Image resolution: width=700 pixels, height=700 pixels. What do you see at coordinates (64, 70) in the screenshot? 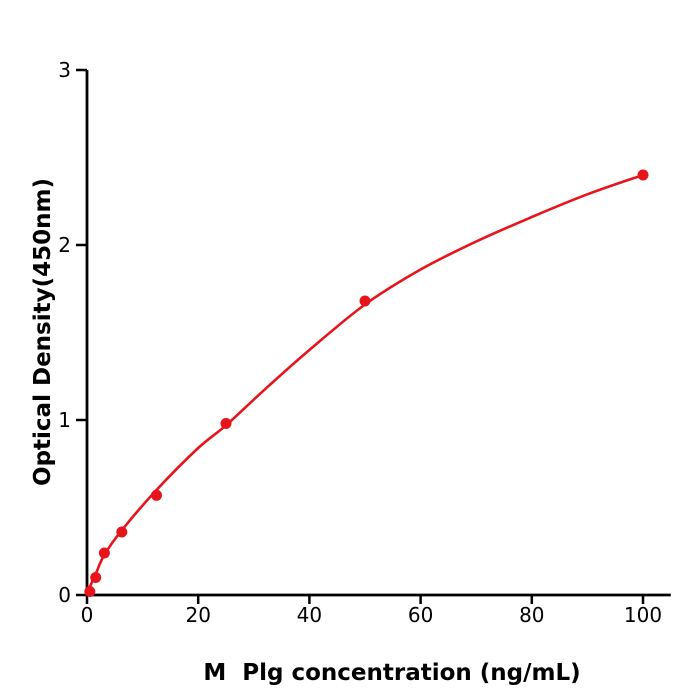
I see `y-tick-label: 3` at bounding box center [64, 70].